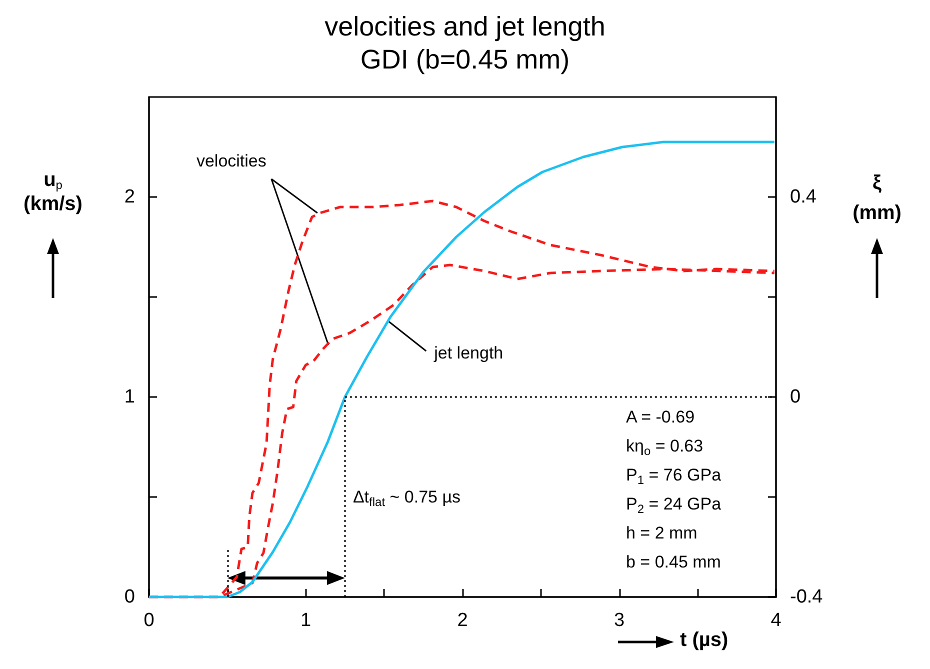  I want to click on chart-subtitle: GDI (b=0.45 mm), so click(465, 59).